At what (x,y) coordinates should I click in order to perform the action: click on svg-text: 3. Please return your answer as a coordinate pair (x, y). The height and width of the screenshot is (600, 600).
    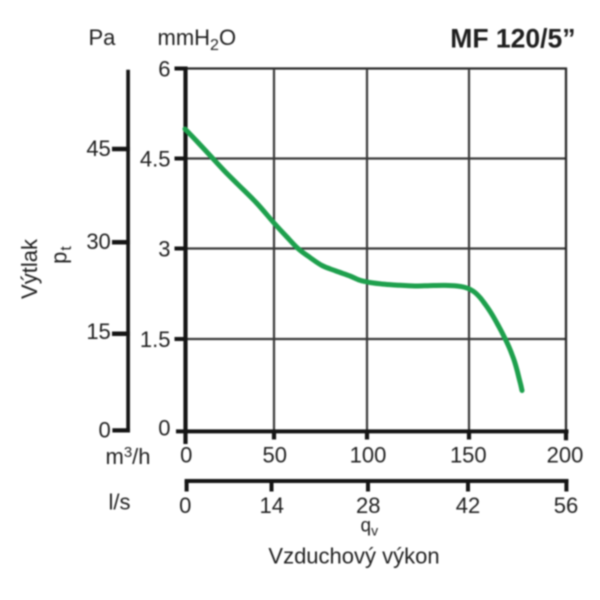
    Looking at the image, I should click on (164, 249).